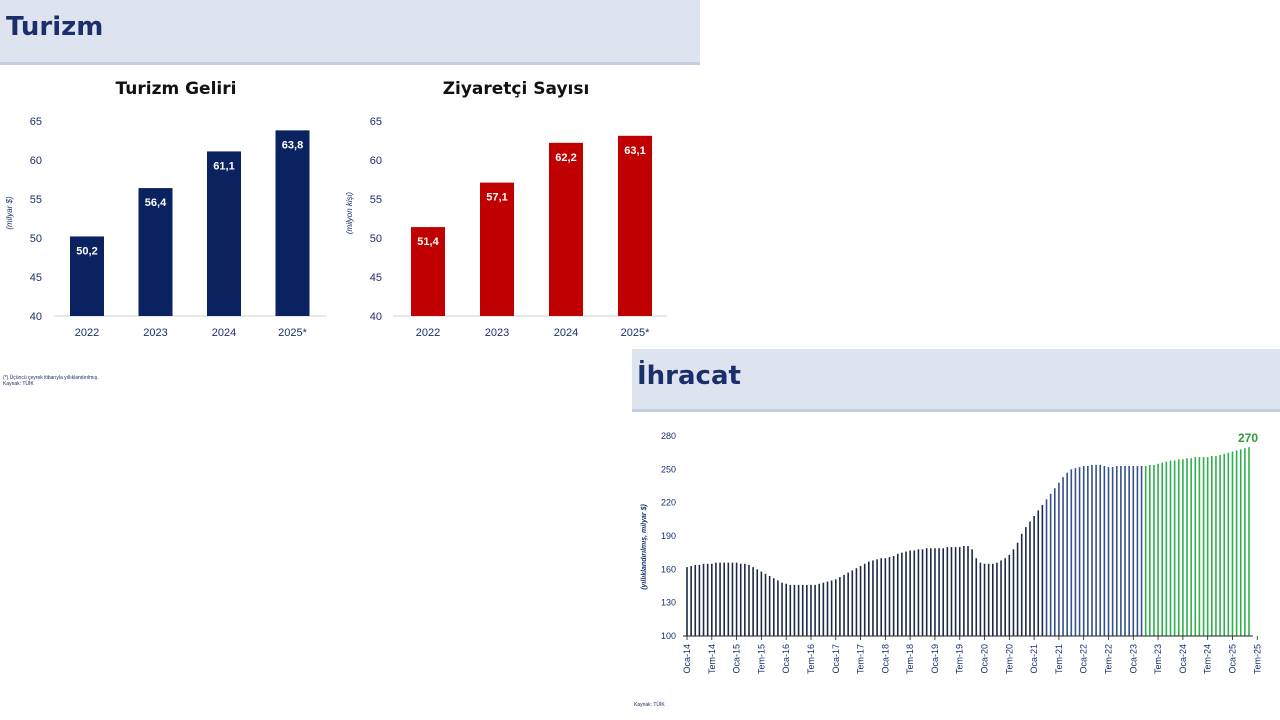 This screenshot has height=720, width=1280. Describe the element at coordinates (668, 436) in the screenshot. I see `ihracat-y-tick-label: 280` at that location.